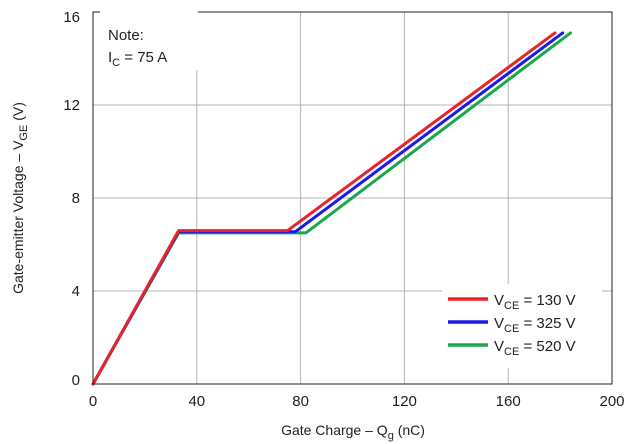 Image resolution: width=628 pixels, height=444 pixels. I want to click on y-tick-label-16: 16, so click(71, 17).